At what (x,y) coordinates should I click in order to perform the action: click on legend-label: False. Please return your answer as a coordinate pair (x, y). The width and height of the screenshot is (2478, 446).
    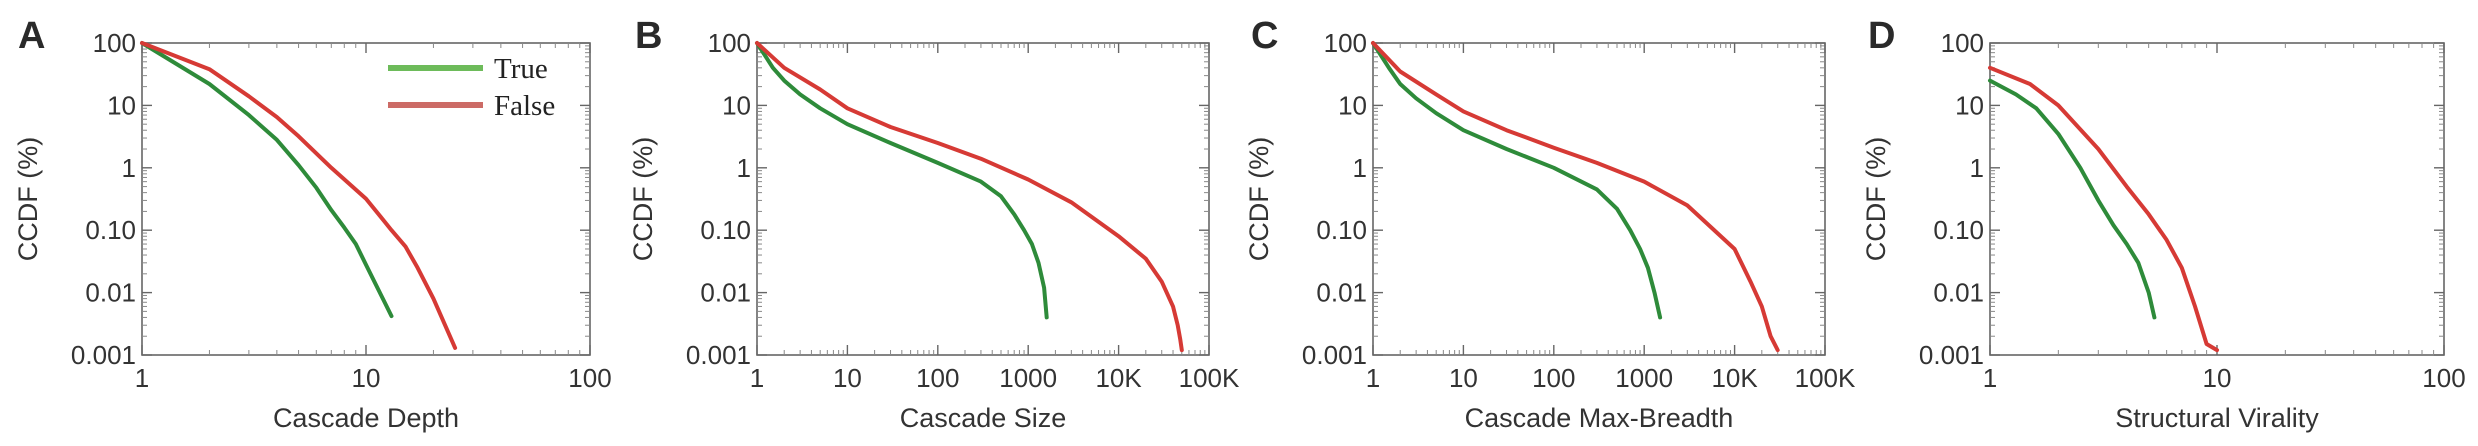
    Looking at the image, I should click on (524, 106).